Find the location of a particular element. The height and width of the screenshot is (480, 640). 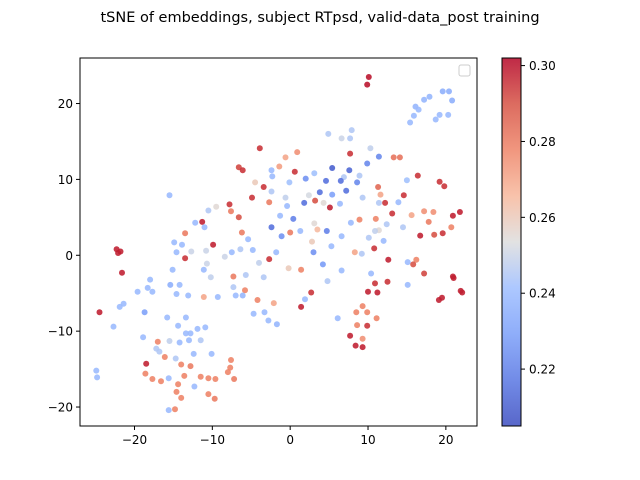

colorbar-tick-label: 0.30 is located at coordinates (542, 66).